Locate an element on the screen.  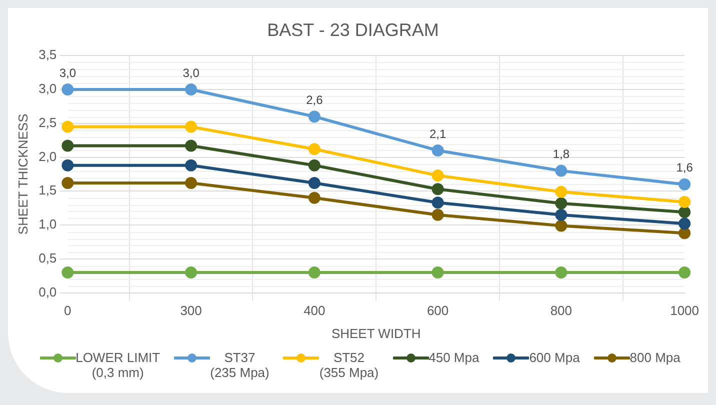
legend-label: 600 Mpa is located at coordinates (554, 357).